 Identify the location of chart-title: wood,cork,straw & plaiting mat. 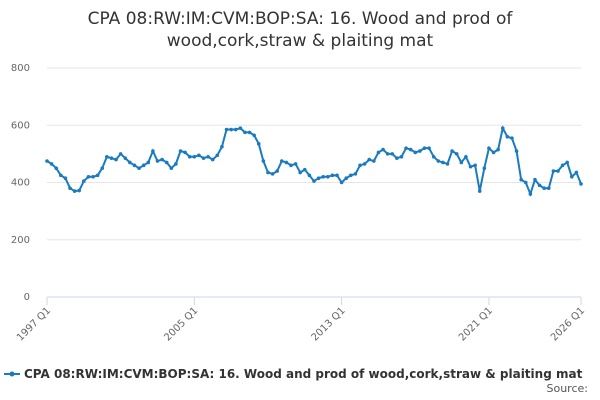
(300, 41).